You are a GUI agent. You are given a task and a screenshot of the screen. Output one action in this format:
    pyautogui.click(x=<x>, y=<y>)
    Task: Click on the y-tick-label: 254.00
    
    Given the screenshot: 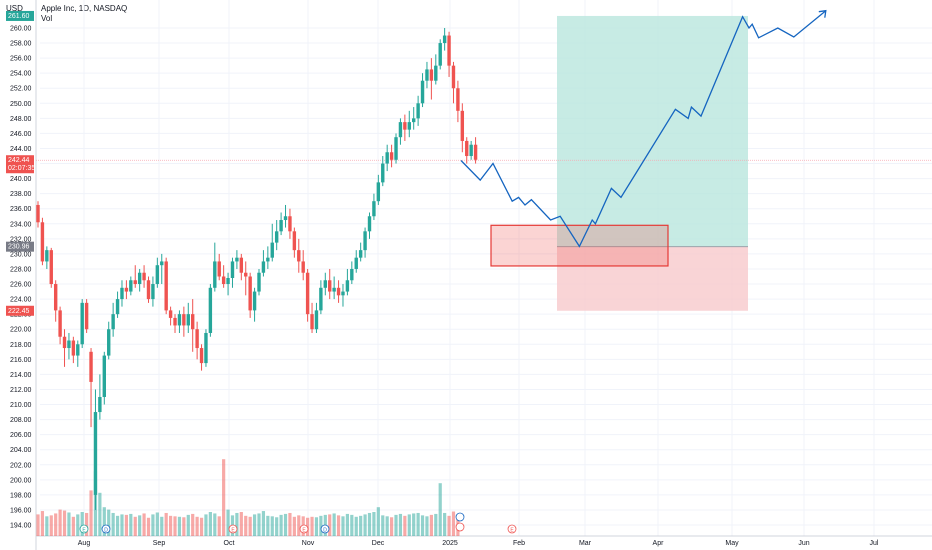 What is the action you would take?
    pyautogui.click(x=21, y=74)
    